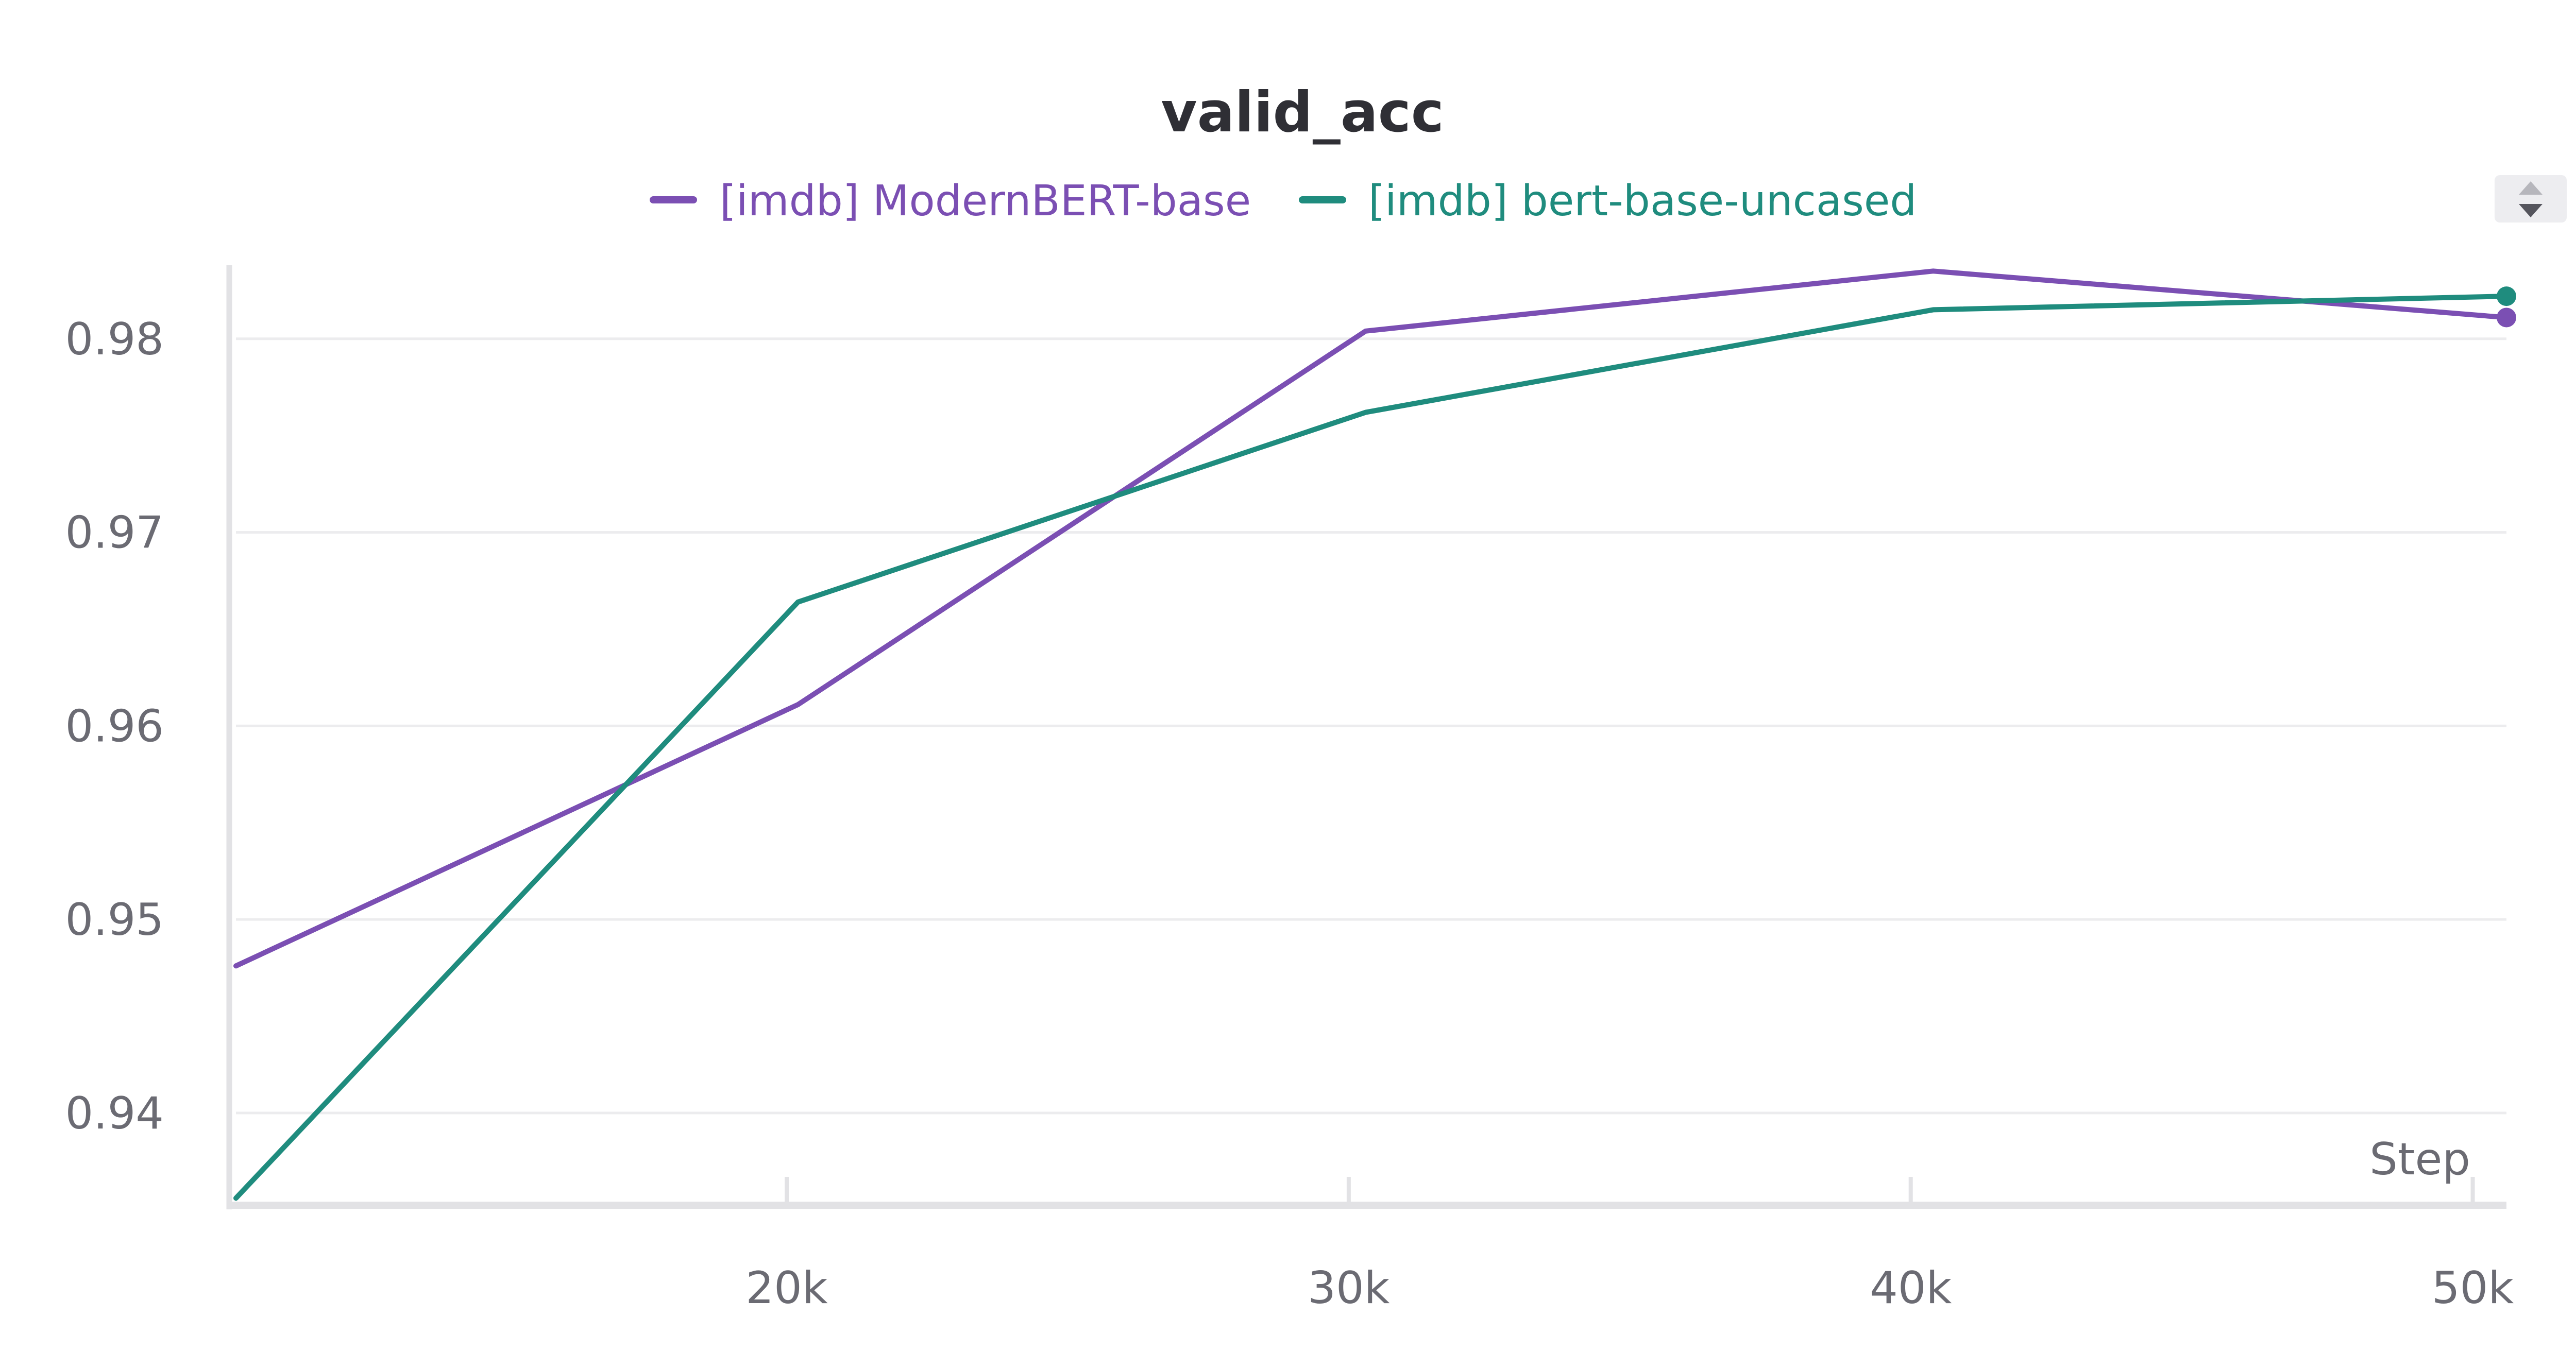 This screenshot has width=2576, height=1368. I want to click on sort-up-icon, so click(2531, 188).